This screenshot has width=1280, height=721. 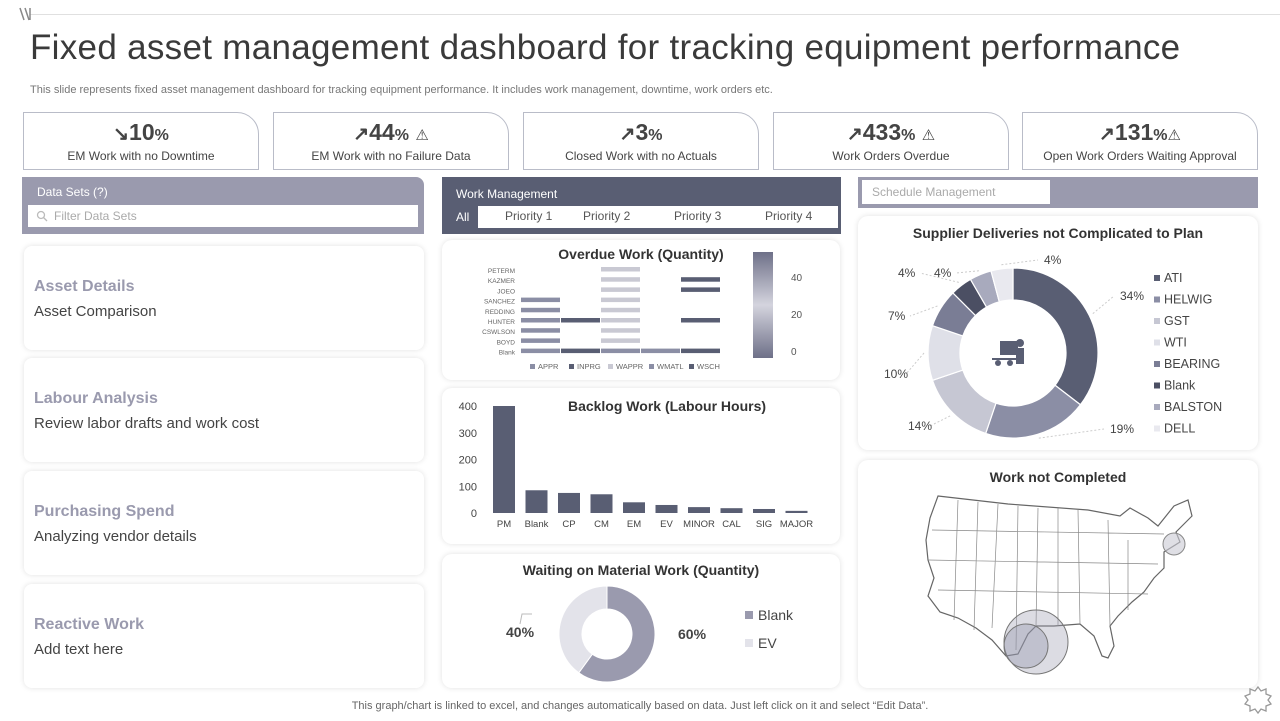 What do you see at coordinates (147, 423) in the screenshot?
I see `card-sub: Review labor drafts and work cost` at bounding box center [147, 423].